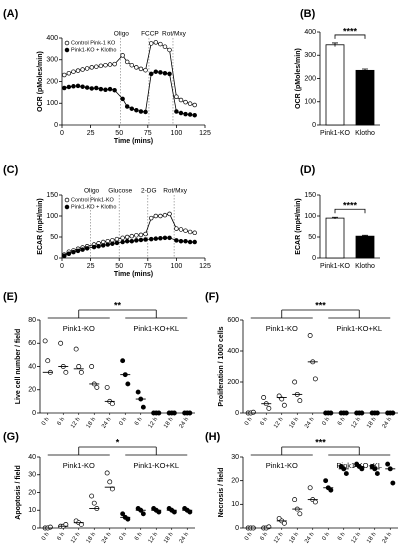 Image resolution: width=406 pixels, height=550 pixels. What do you see at coordinates (365, 133) in the screenshot?
I see `x-tick-label: Klotho` at bounding box center [365, 133].